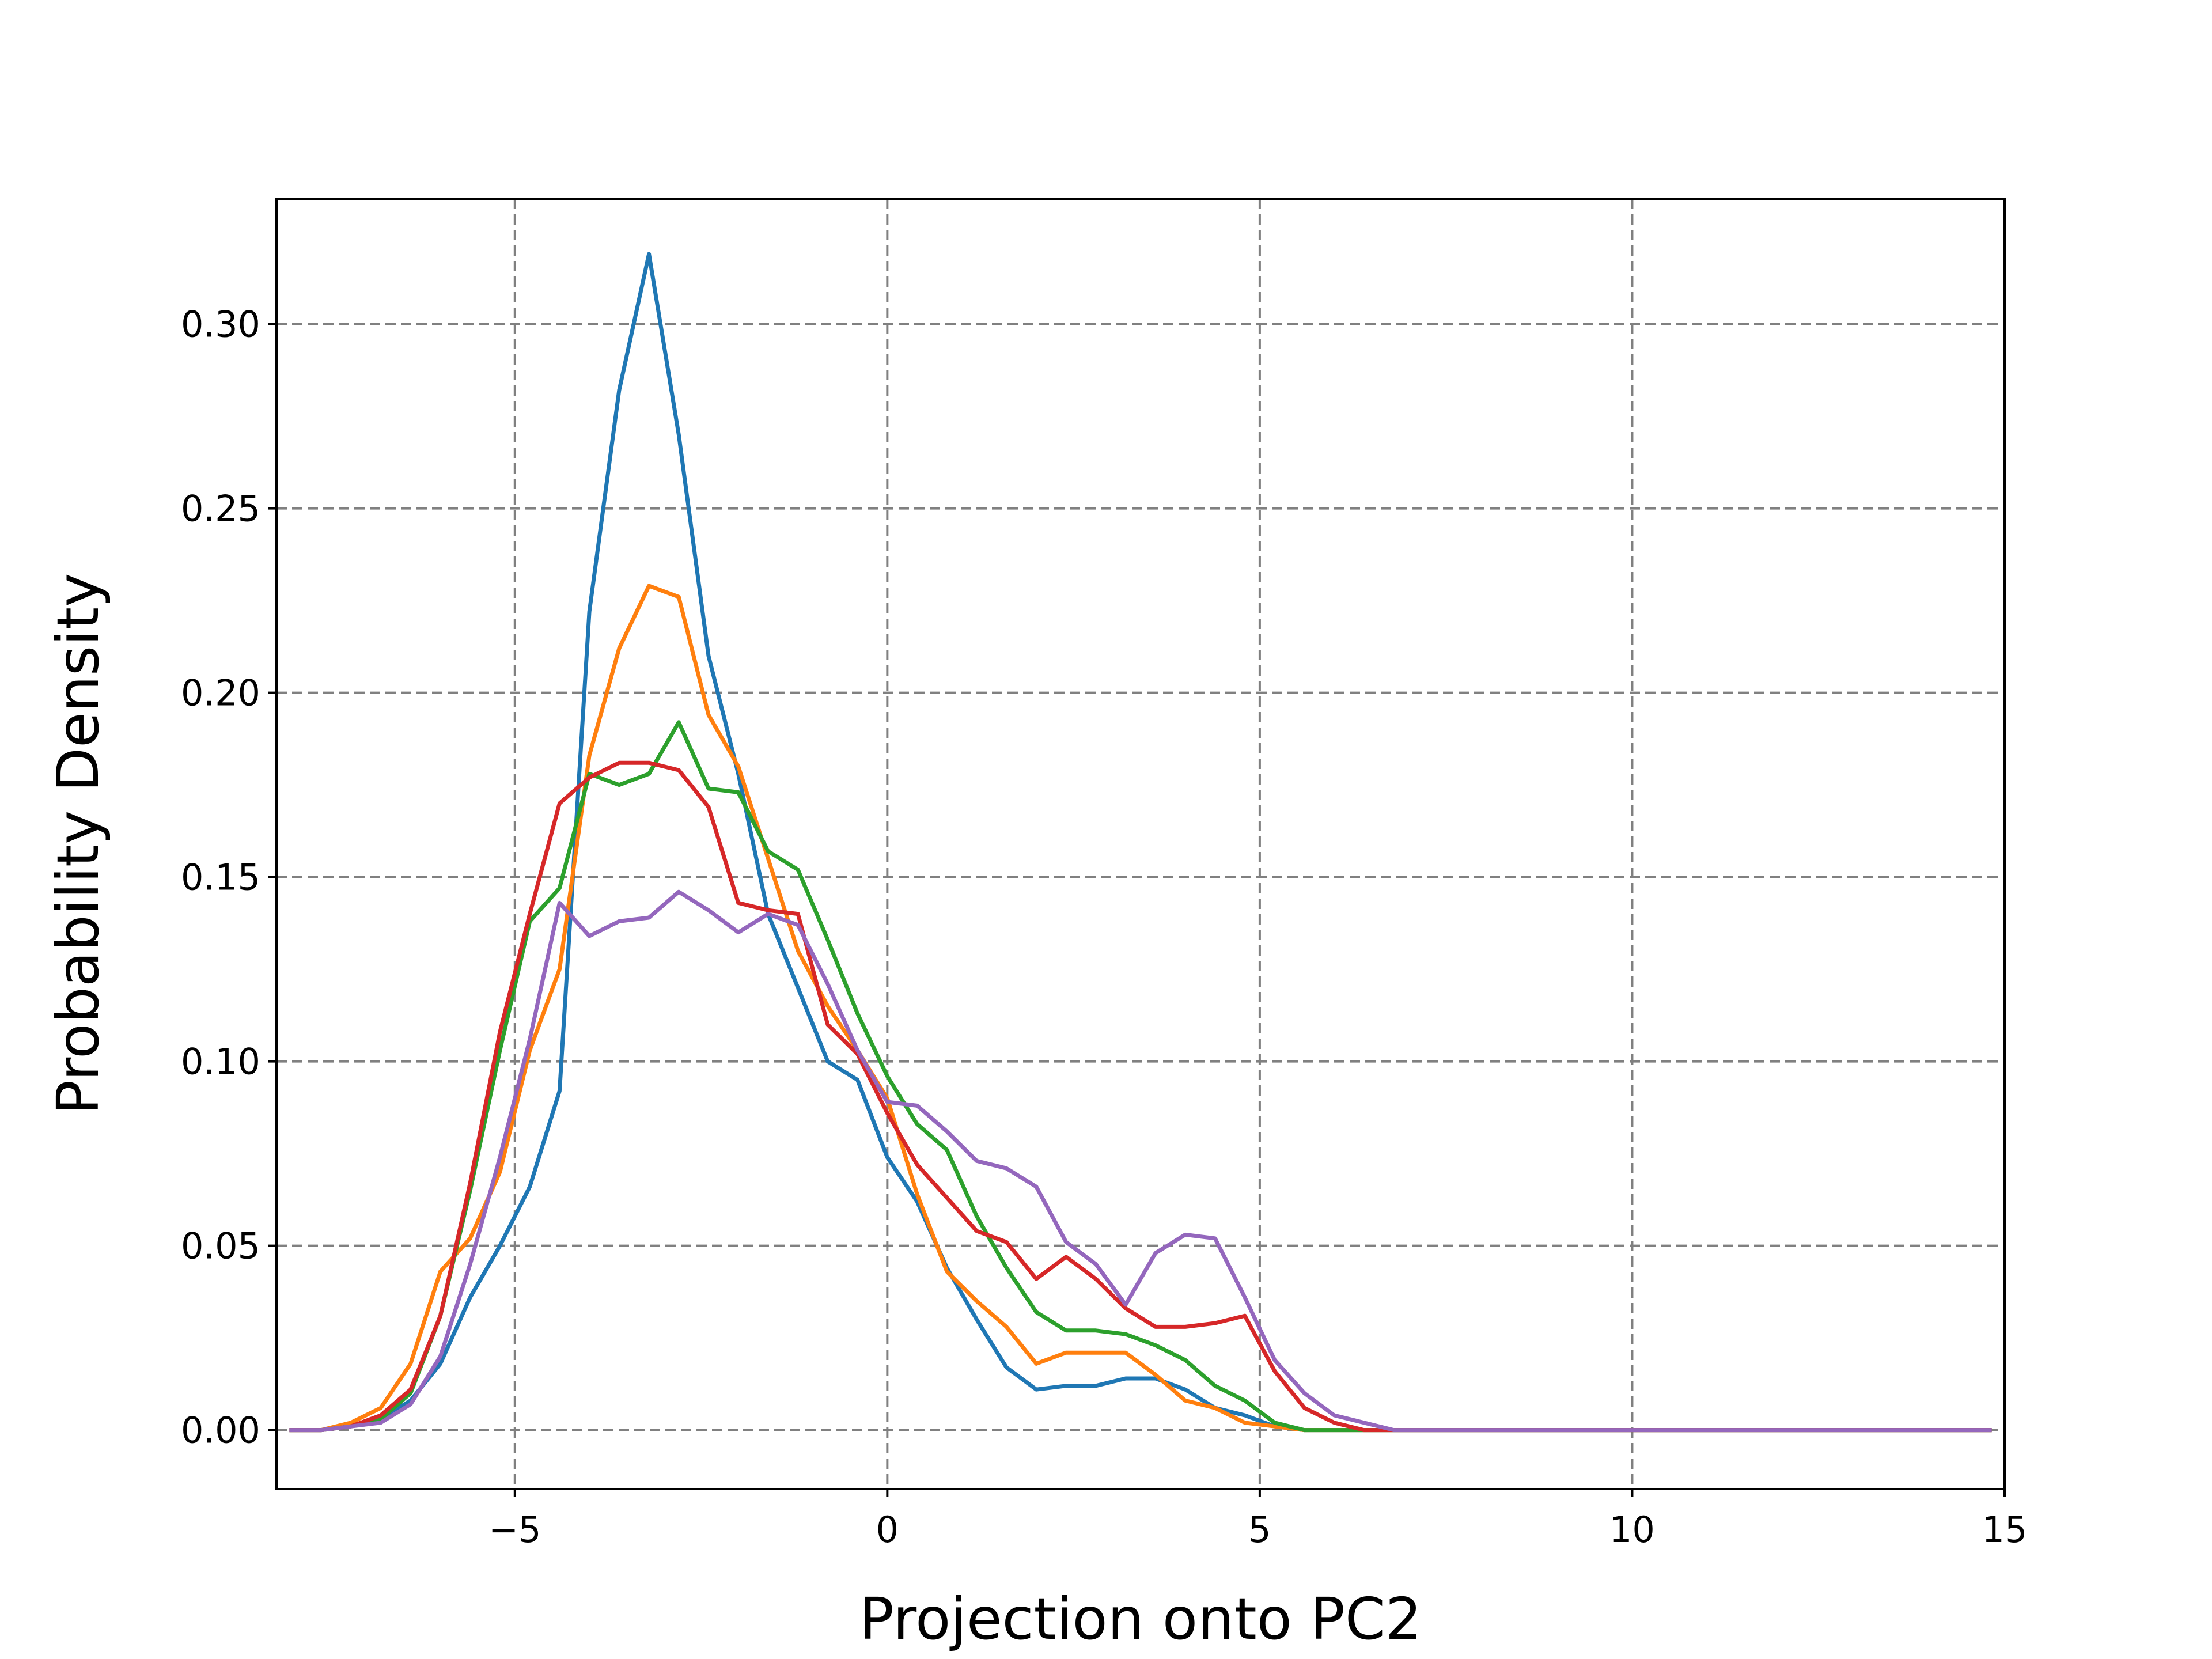 This screenshot has width=2212, height=1659. Describe the element at coordinates (220, 509) in the screenshot. I see `y-tick-label: 0.25` at that location.